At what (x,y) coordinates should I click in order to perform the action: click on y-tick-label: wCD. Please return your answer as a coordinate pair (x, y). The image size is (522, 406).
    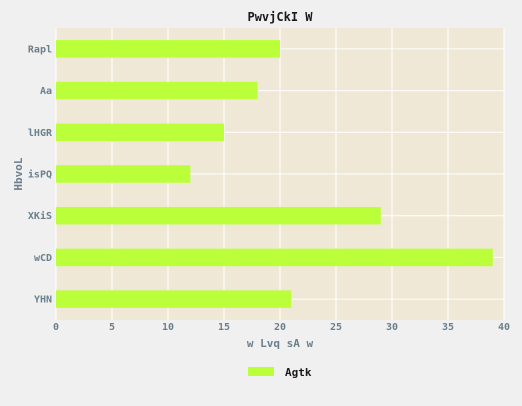
    Looking at the image, I should click on (43, 258).